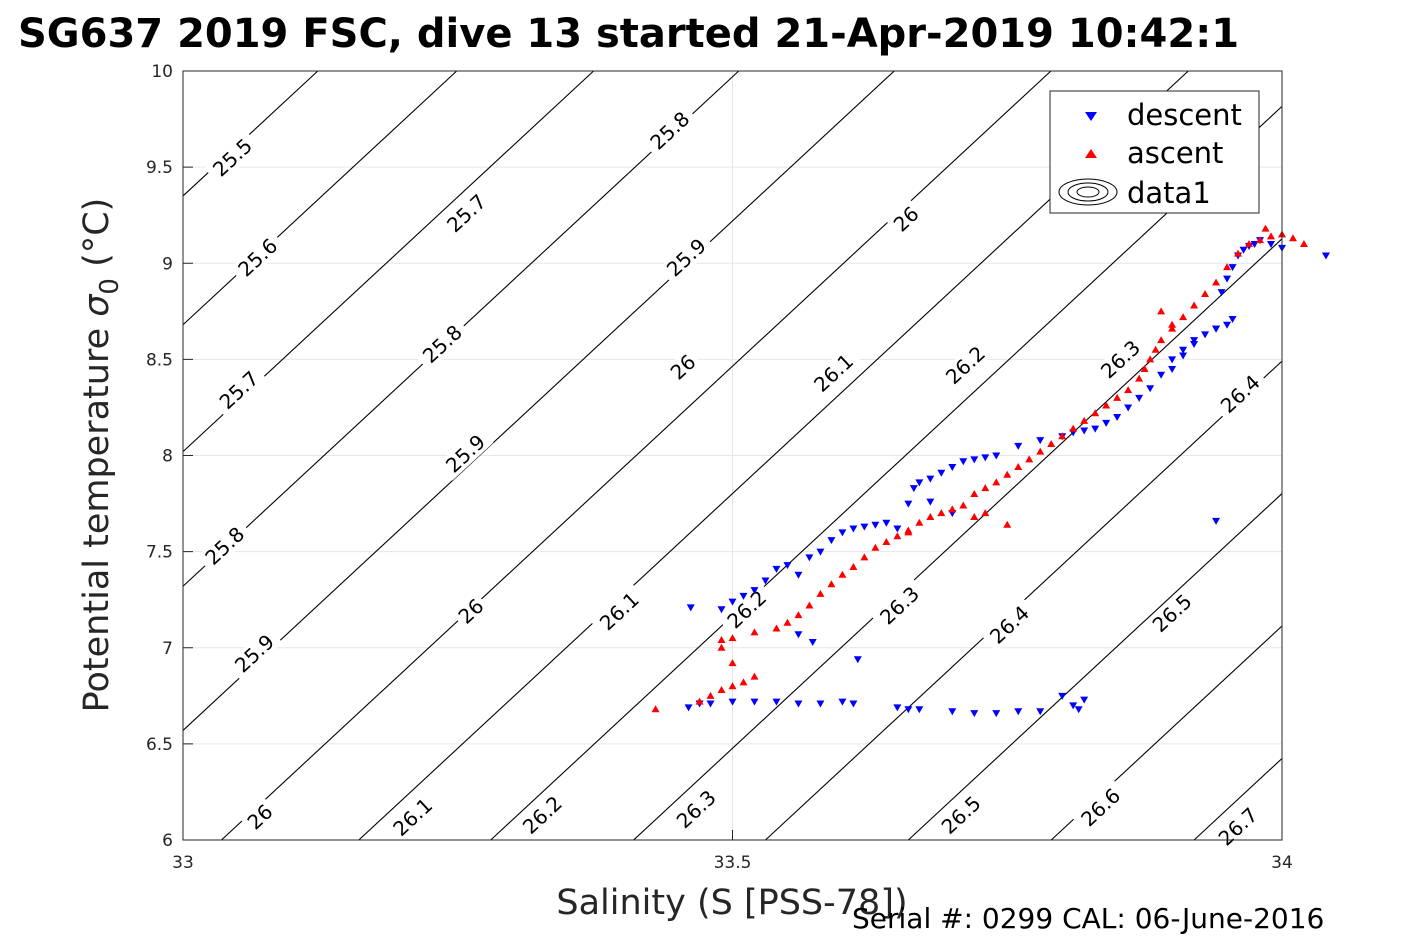 The height and width of the screenshot is (945, 1417). Describe the element at coordinates (1238, 799) in the screenshot. I see `isopycnal-line-26.7` at that location.